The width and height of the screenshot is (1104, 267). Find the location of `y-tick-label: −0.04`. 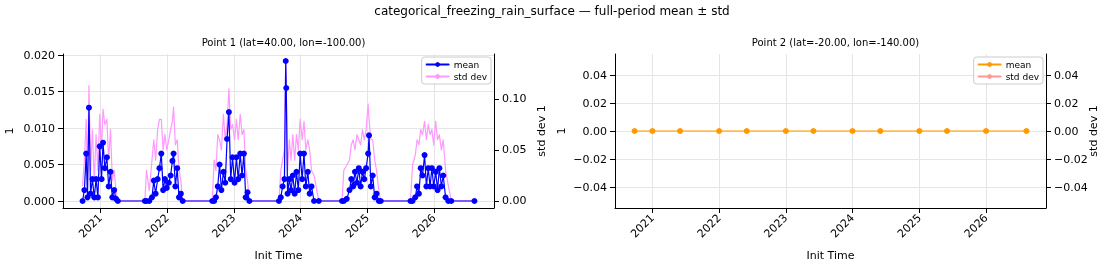

y-tick-label: −0.04 is located at coordinates (590, 187).